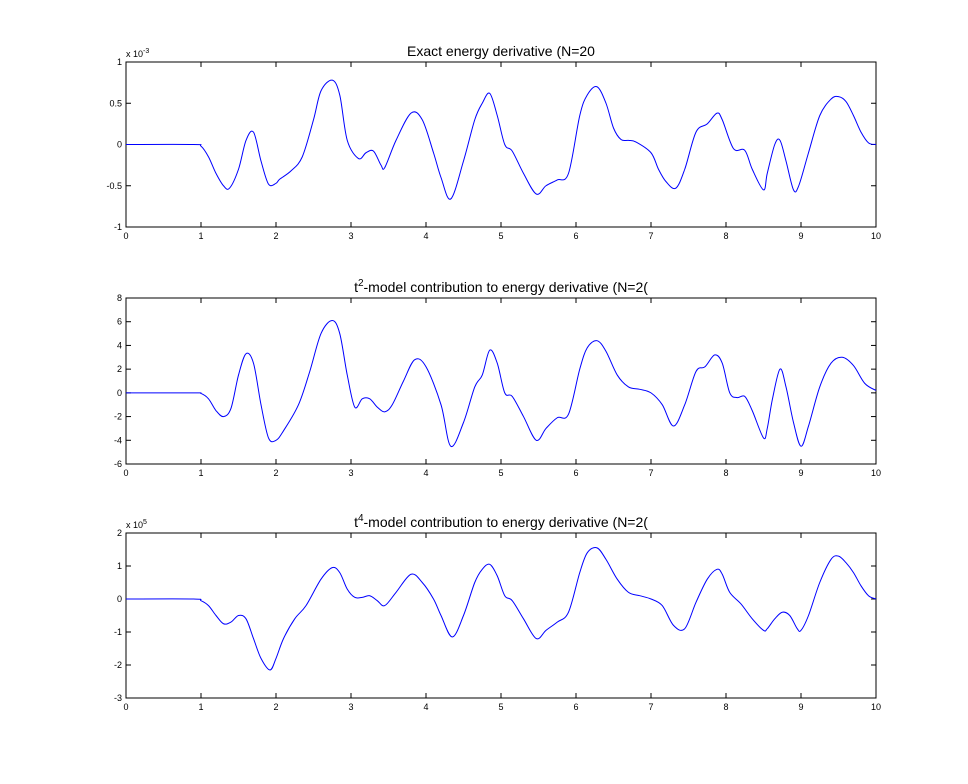 The width and height of the screenshot is (968, 784). Describe the element at coordinates (118, 698) in the screenshot. I see `y-tick-label: -3` at that location.